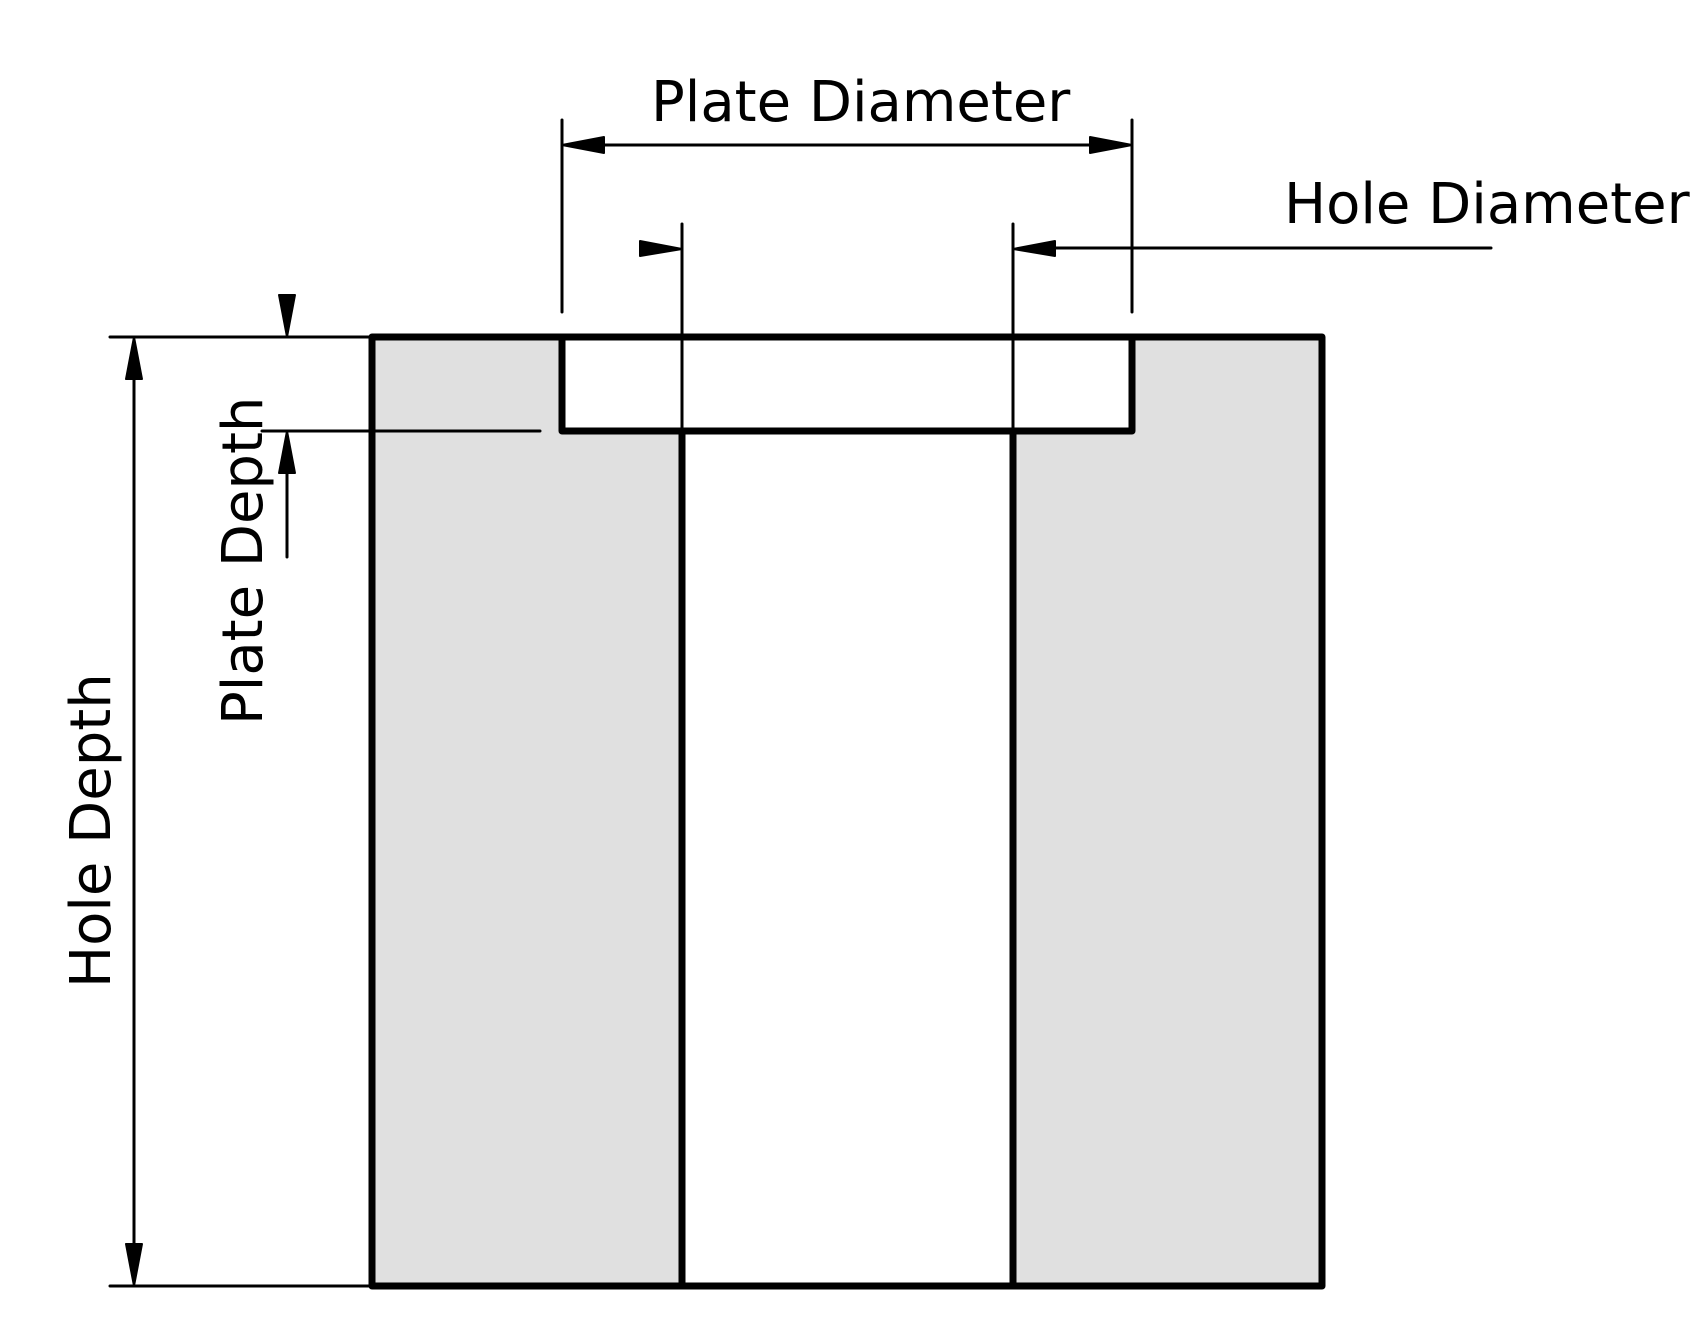  What do you see at coordinates (1227, 384) in the screenshot?
I see `material-right-upper` at bounding box center [1227, 384].